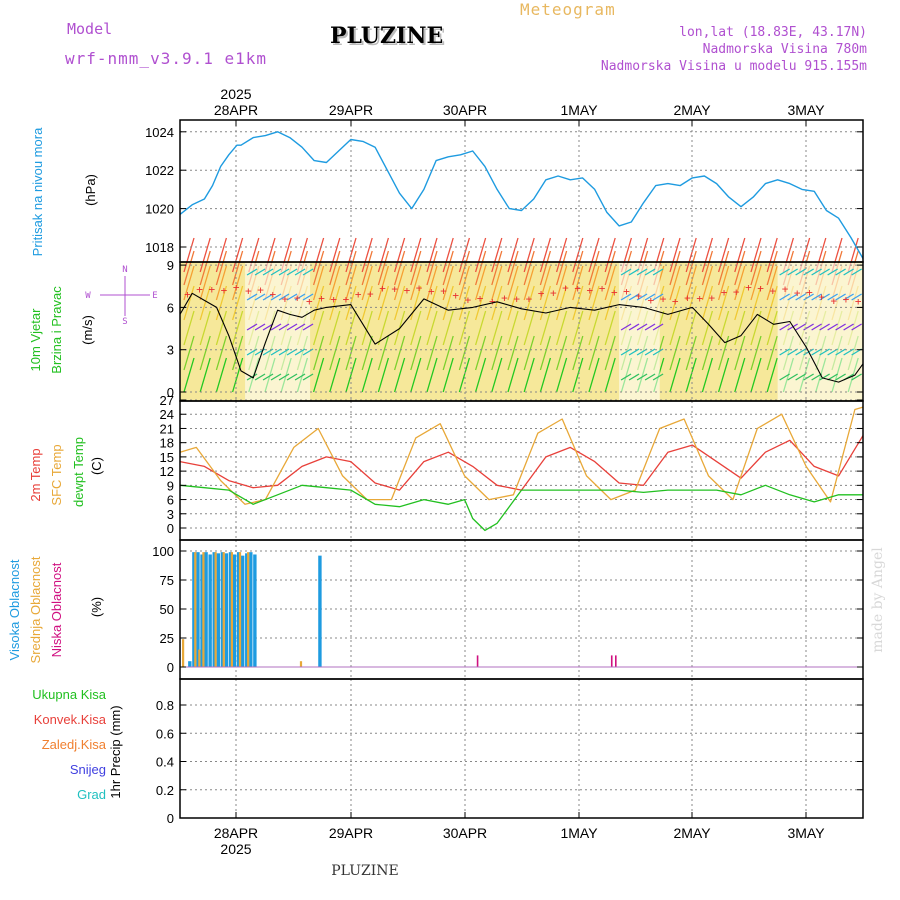  Describe the element at coordinates (167, 638) in the screenshot. I see `clouds-tick-label: 25` at that location.